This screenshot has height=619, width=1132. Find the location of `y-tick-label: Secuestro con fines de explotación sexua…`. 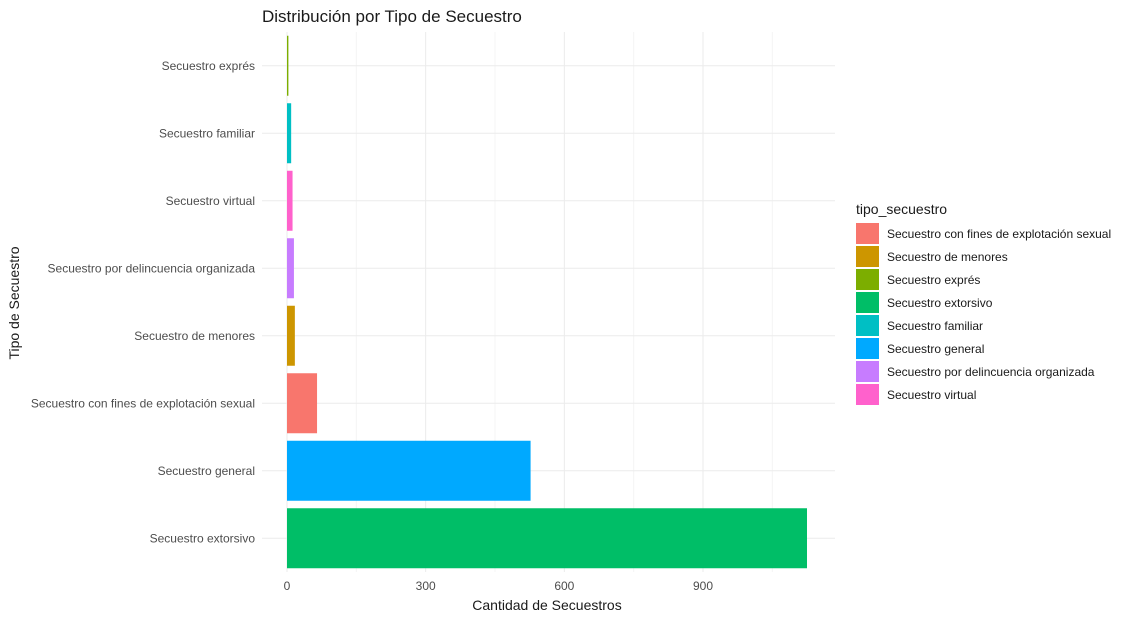

y-tick-label: Secuestro con fines de explotación sexua… is located at coordinates (143, 403).